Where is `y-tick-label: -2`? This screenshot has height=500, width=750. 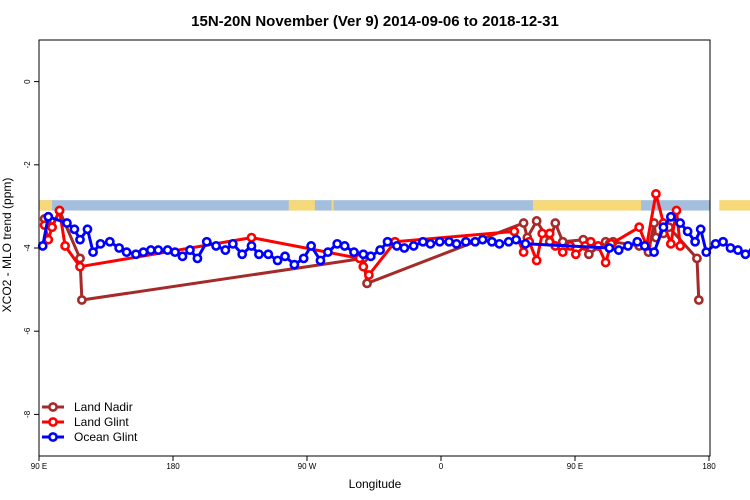 y-tick-label: -2 is located at coordinates (27, 165).